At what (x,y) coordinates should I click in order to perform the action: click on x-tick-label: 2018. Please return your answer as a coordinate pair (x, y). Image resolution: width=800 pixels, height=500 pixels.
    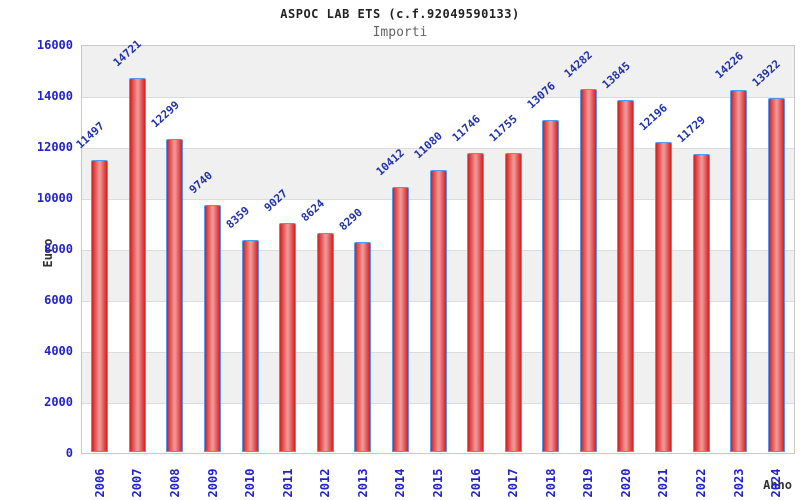
    Looking at the image, I should click on (550, 483).